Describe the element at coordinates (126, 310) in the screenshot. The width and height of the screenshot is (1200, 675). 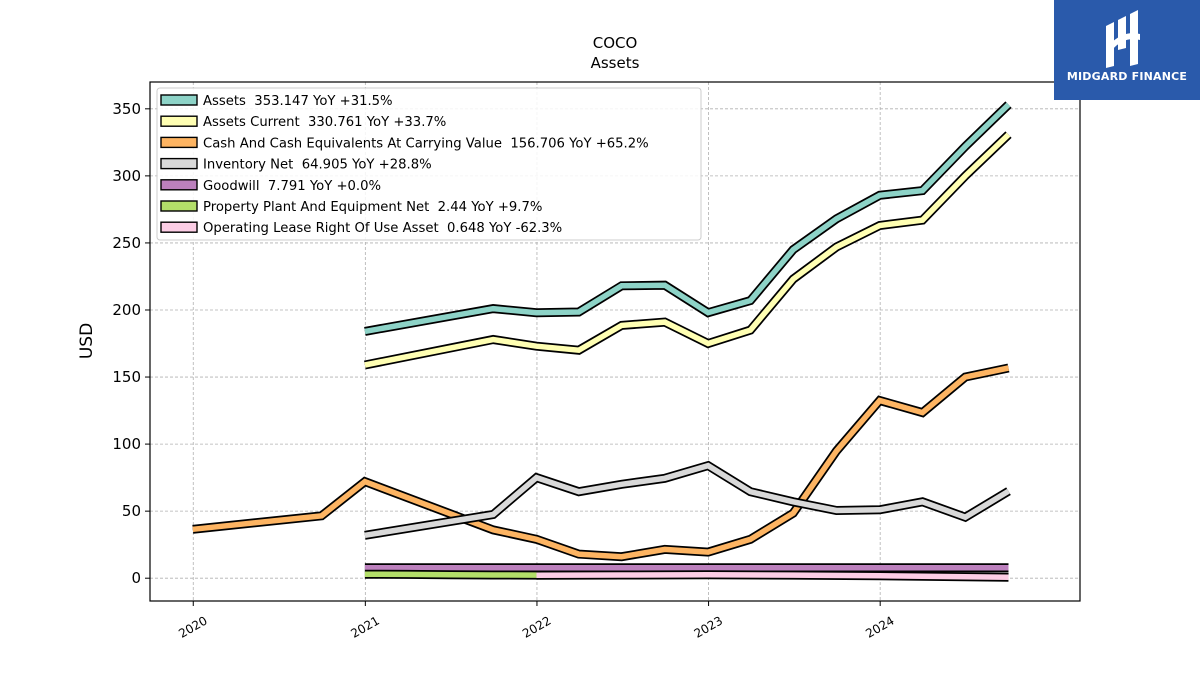
I see `y-tick-label: 200` at that location.